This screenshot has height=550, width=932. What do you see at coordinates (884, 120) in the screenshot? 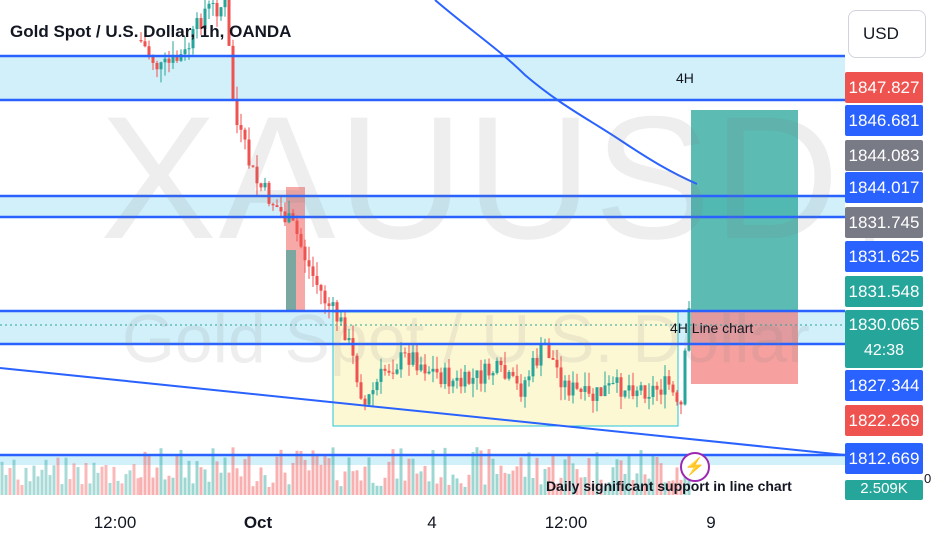
I see `price-label-2: 1846.681` at bounding box center [884, 120].